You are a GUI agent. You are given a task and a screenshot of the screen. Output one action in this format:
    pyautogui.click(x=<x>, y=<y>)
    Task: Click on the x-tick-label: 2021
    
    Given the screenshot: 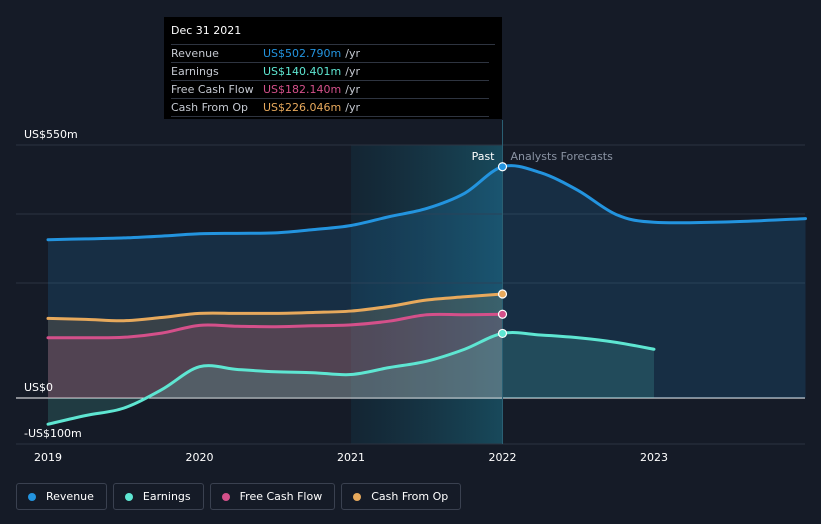 What is the action you would take?
    pyautogui.click(x=351, y=457)
    